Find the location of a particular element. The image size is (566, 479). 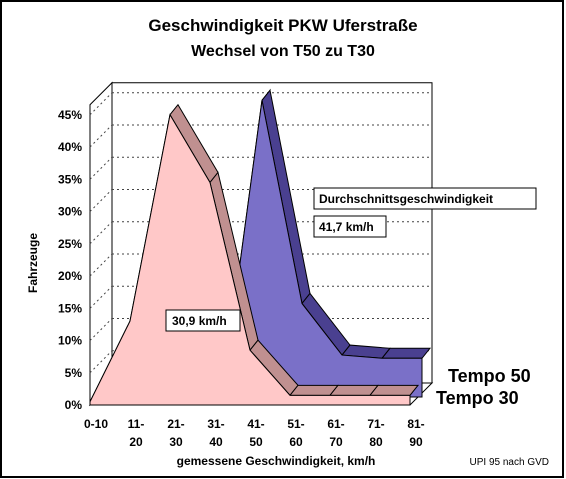

chart-title: Geschwindigkeit PKW Uferstraße is located at coordinates (282, 25).